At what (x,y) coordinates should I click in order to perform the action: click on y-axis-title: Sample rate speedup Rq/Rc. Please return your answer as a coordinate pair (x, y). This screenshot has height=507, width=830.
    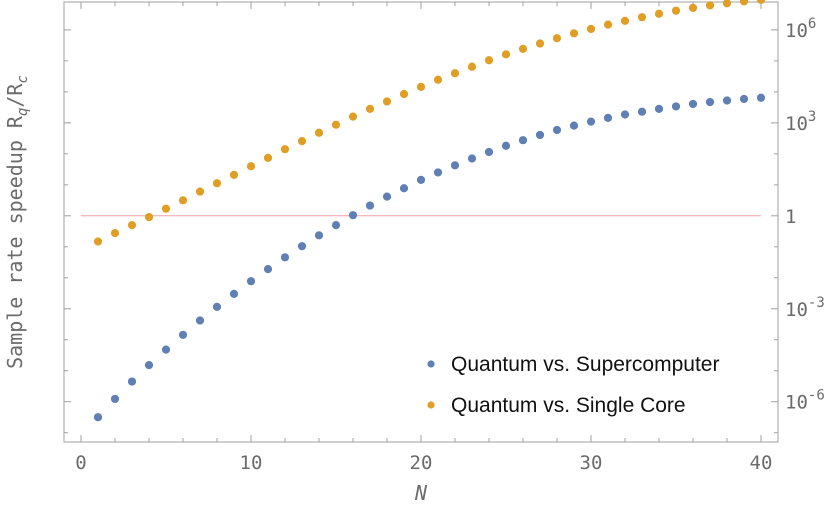
    Looking at the image, I should click on (17, 222).